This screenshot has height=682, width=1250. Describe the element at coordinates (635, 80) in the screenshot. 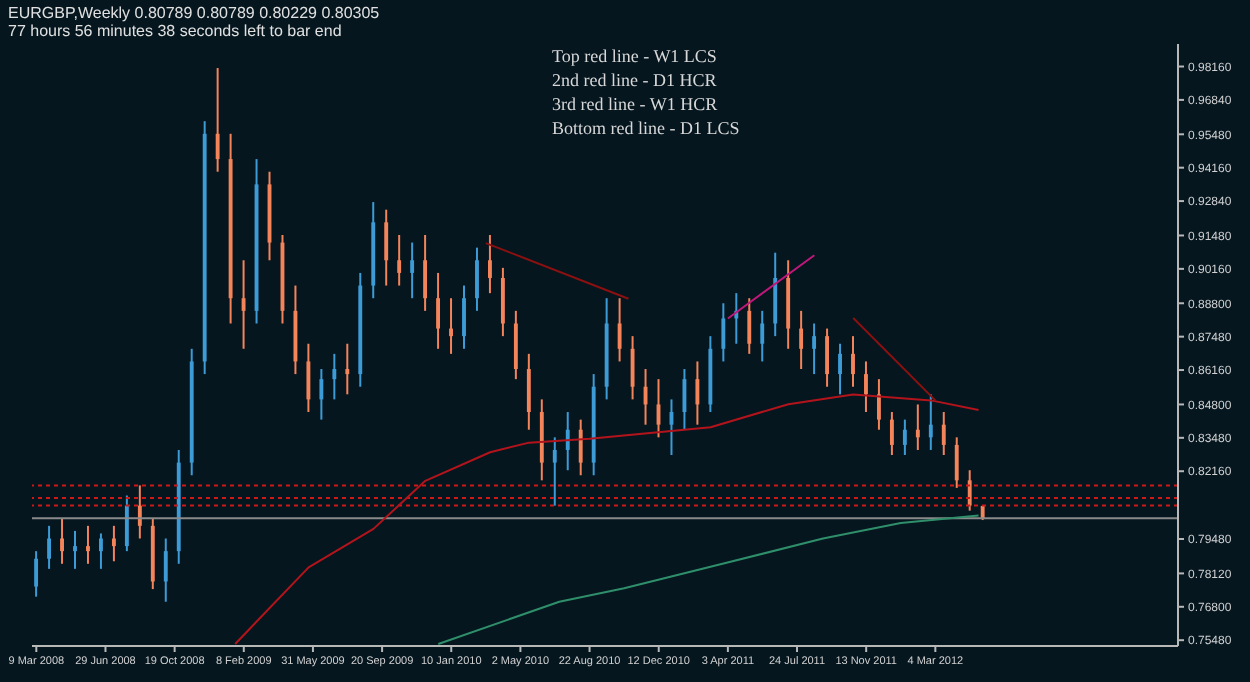

I see `annotation: 2nd red line - D1 HCR` at that location.